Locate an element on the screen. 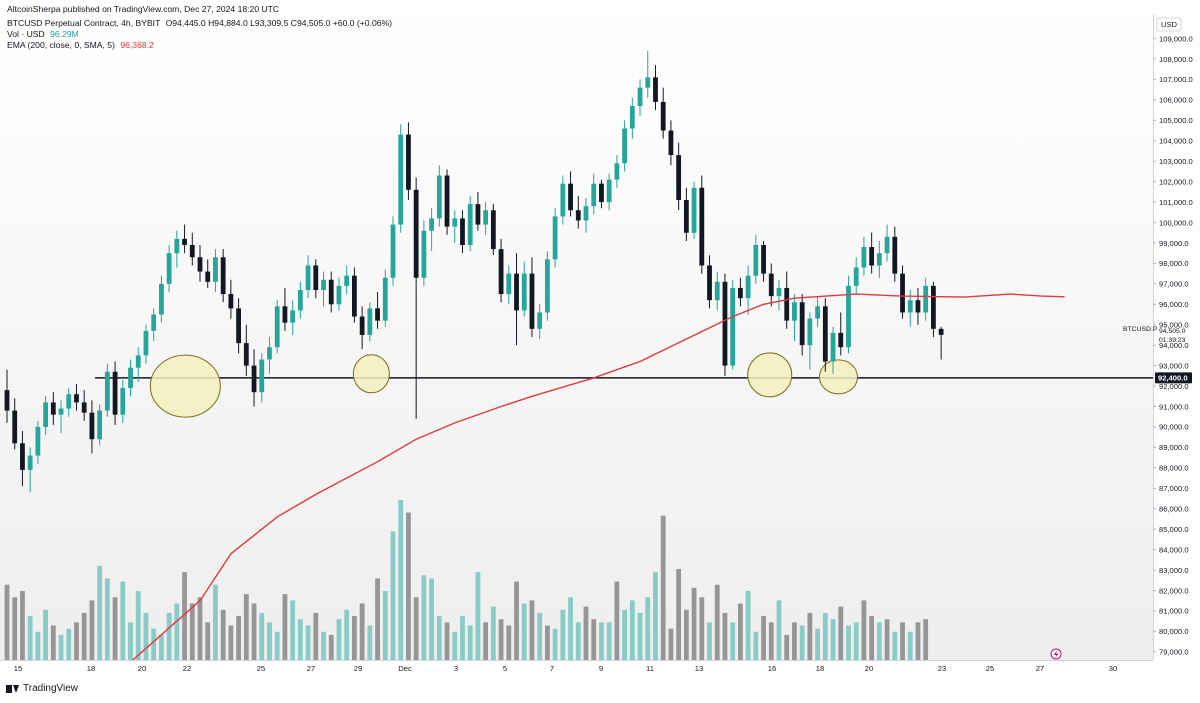  ema-label: EMA (200, close, 0, SMA, 5) is located at coordinates (61, 45).